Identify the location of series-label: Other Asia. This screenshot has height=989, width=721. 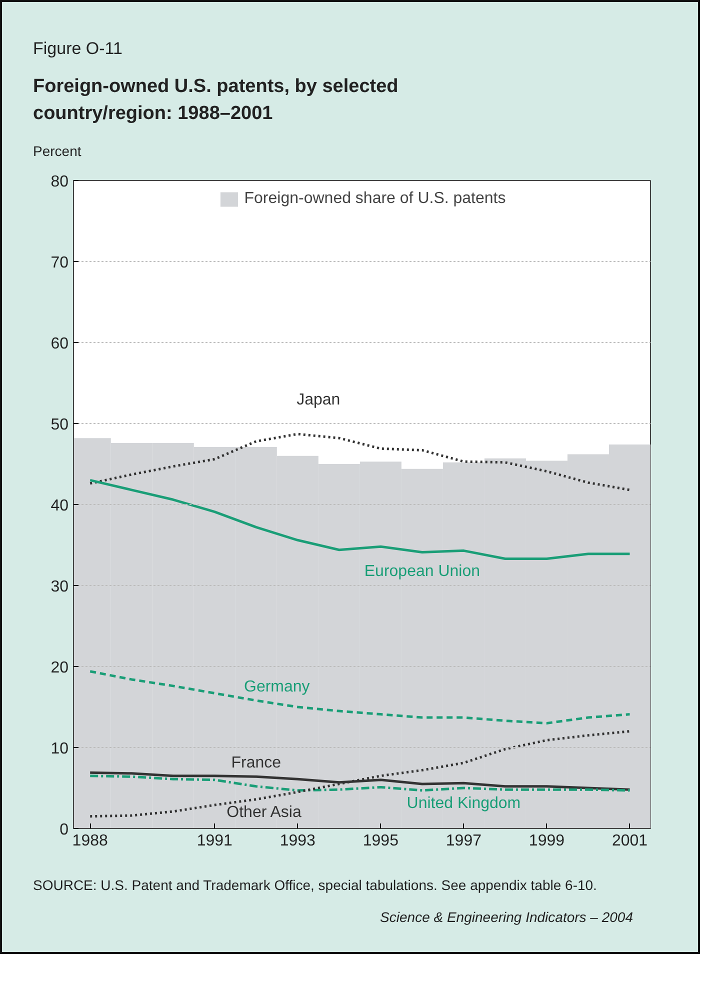
(264, 811).